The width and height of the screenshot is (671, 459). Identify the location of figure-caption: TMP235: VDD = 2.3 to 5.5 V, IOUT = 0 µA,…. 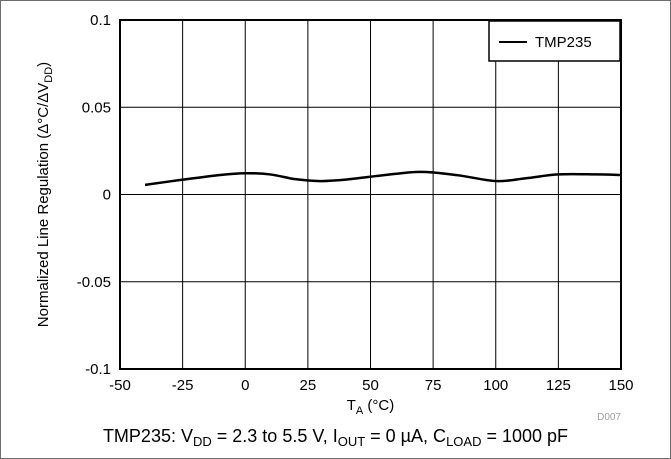
(335, 437).